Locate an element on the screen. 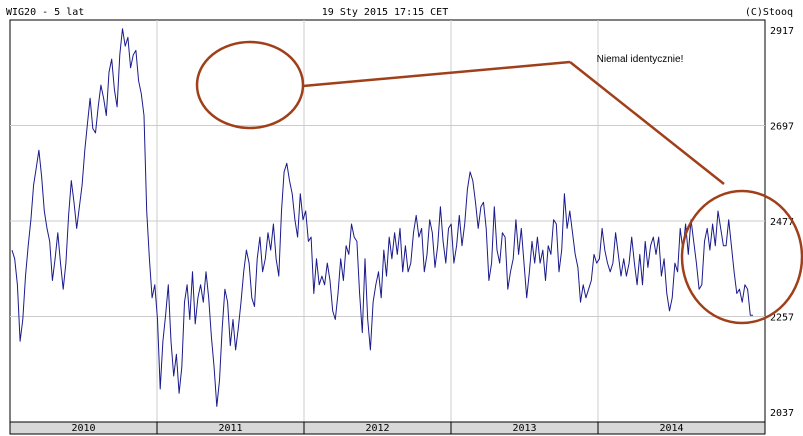 This screenshot has height=436, width=803. y-tick-label: 2697 is located at coordinates (782, 127).